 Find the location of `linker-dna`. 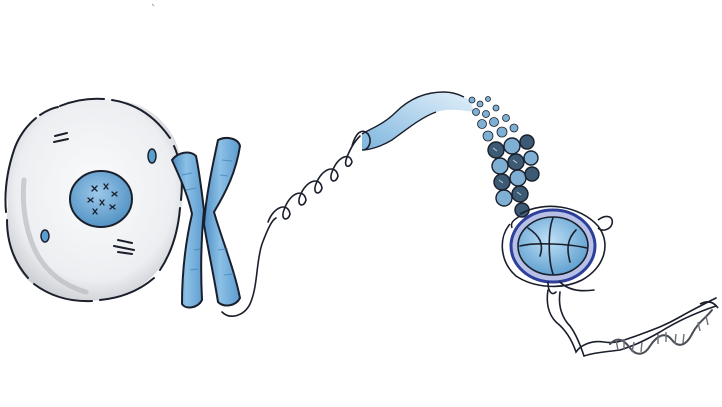

linker-dna is located at coordinates (515, 222).